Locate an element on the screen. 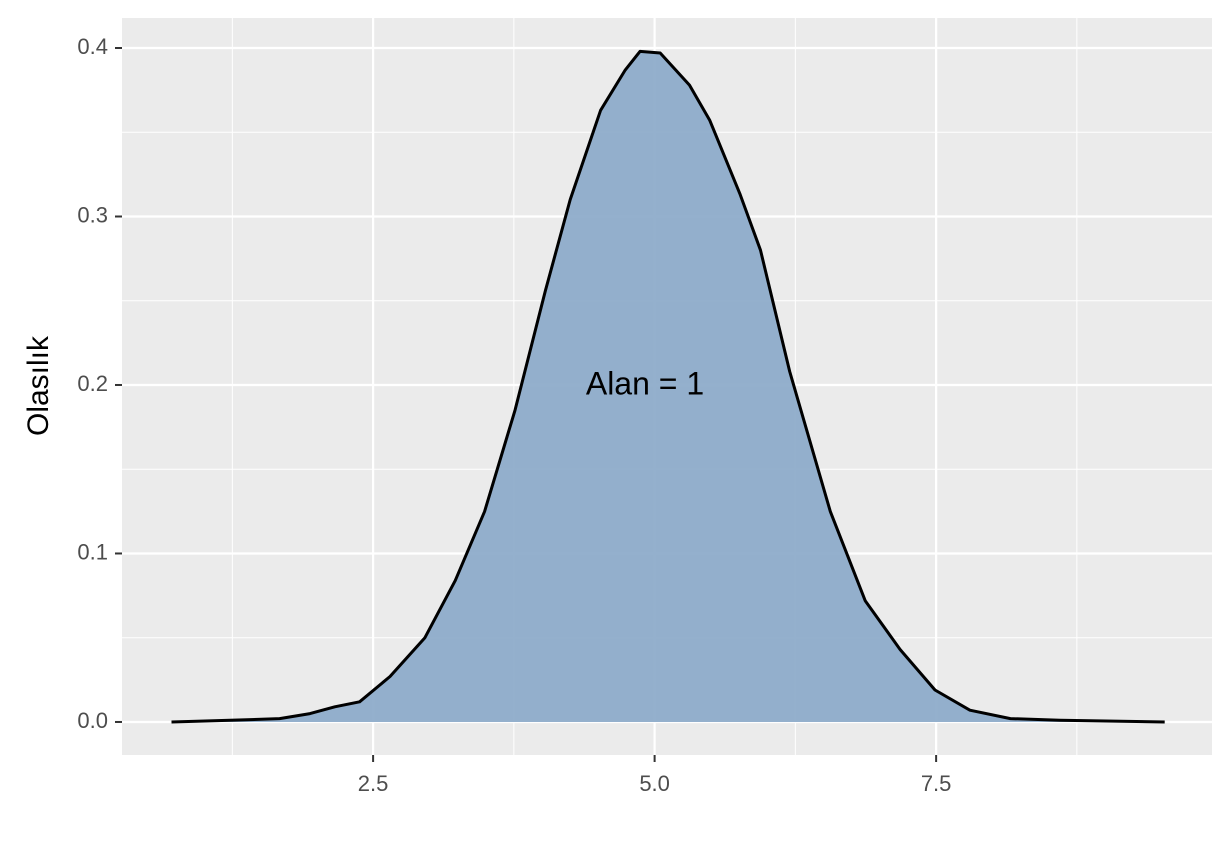  x-tick-label: 5.0 is located at coordinates (654, 783).